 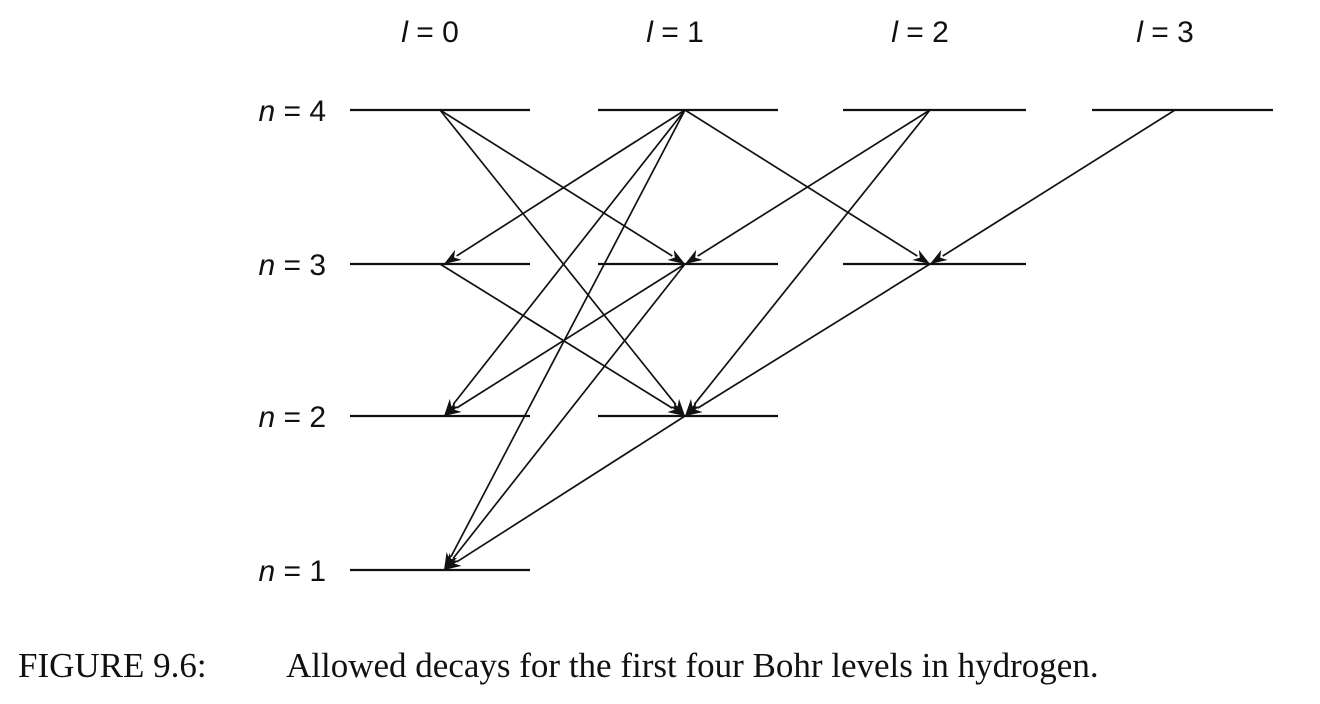 What do you see at coordinates (112, 666) in the screenshot?
I see `figure-number: FIGURE 9.6:` at bounding box center [112, 666].